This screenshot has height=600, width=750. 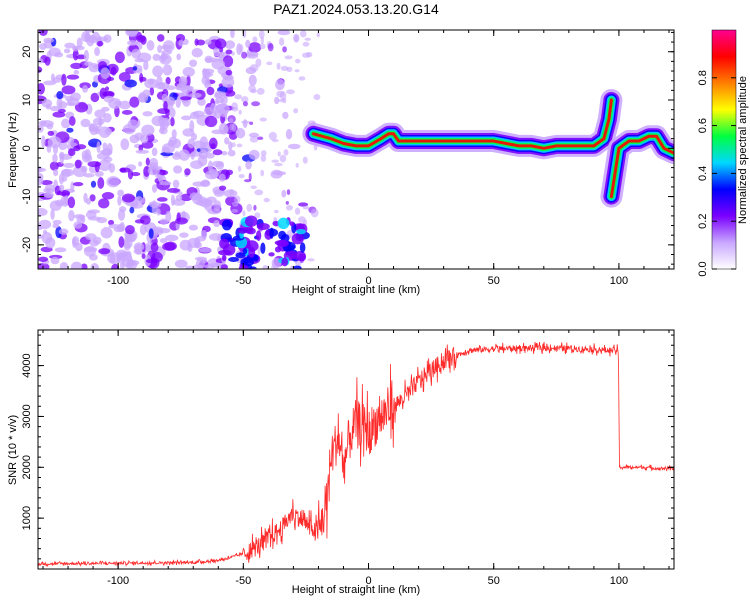 I want to click on spectrogram-ridge, so click(x=462, y=124).